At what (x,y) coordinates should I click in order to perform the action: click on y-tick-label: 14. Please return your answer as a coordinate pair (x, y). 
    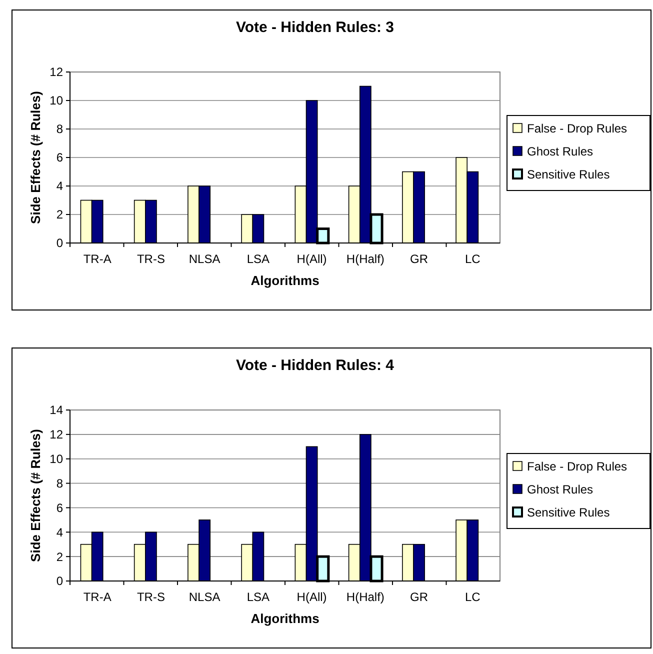
    Looking at the image, I should click on (57, 410).